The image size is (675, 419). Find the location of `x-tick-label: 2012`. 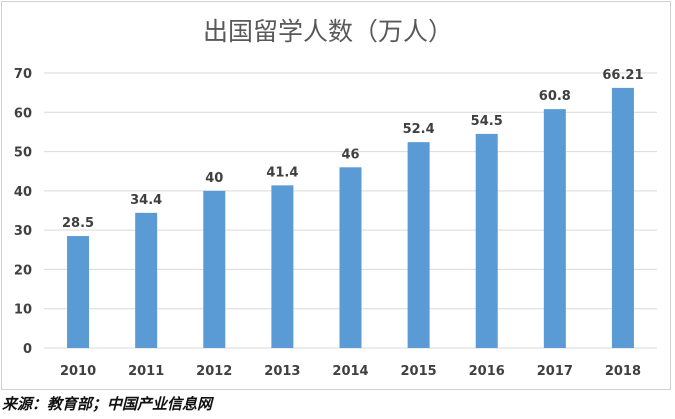

x-tick-label: 2012 is located at coordinates (214, 371).